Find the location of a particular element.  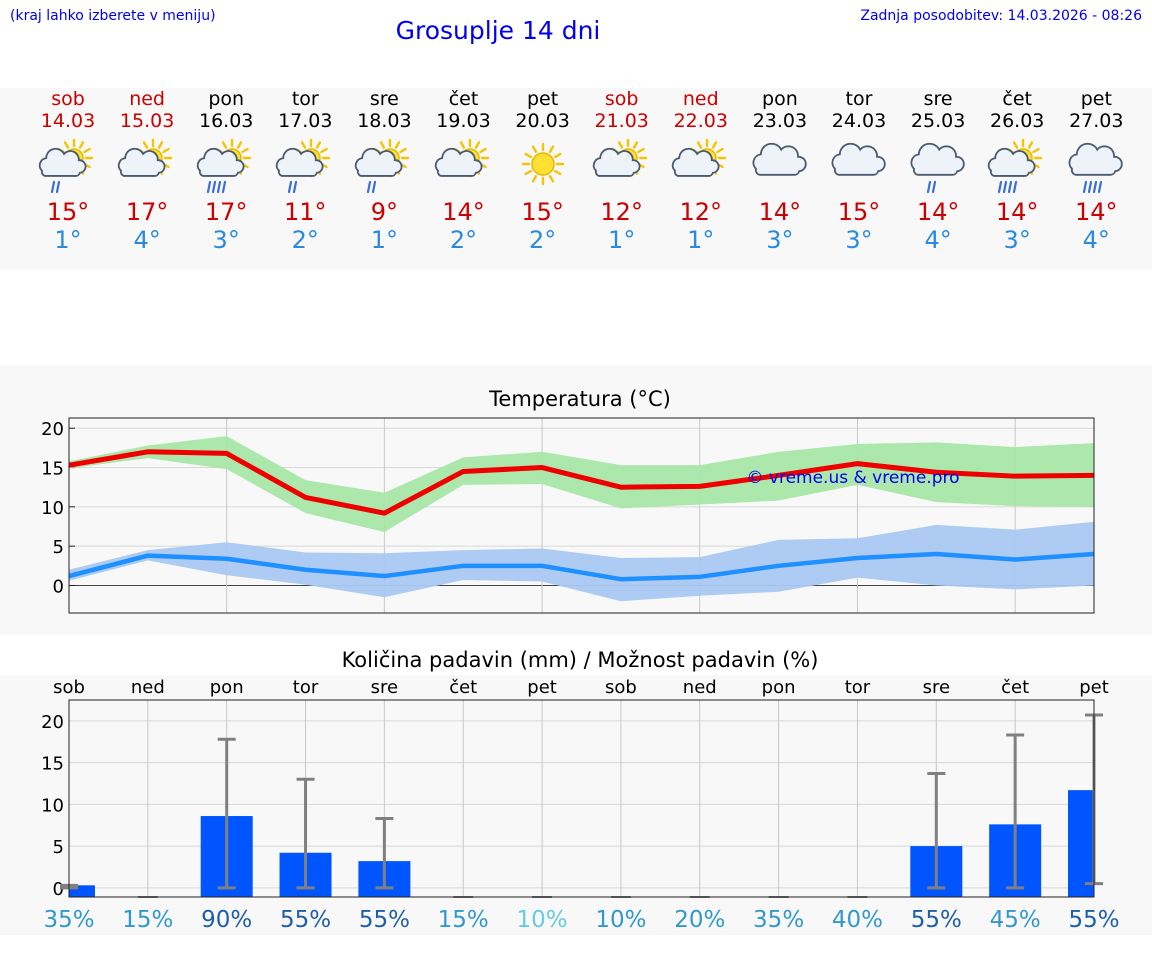

probability-label: 45% is located at coordinates (1015, 920).